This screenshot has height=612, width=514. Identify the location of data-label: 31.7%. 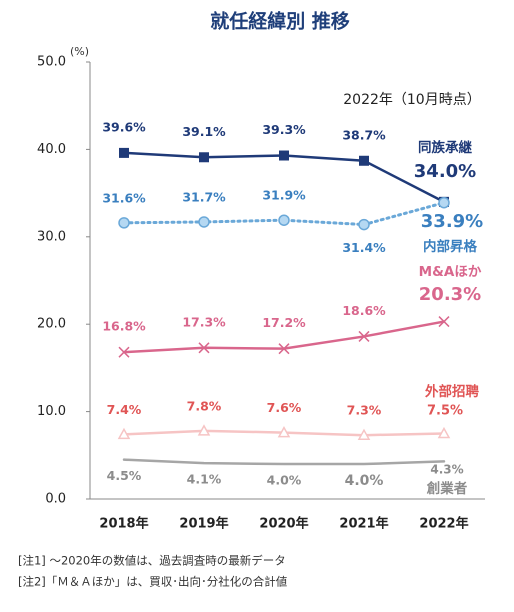
(204, 196).